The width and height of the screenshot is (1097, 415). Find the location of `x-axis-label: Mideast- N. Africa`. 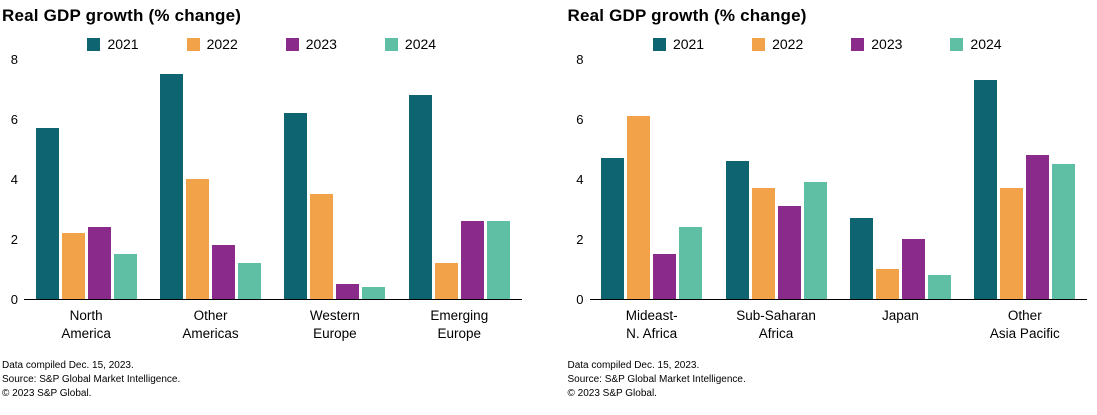

x-axis-label: Mideast- N. Africa is located at coordinates (651, 325).